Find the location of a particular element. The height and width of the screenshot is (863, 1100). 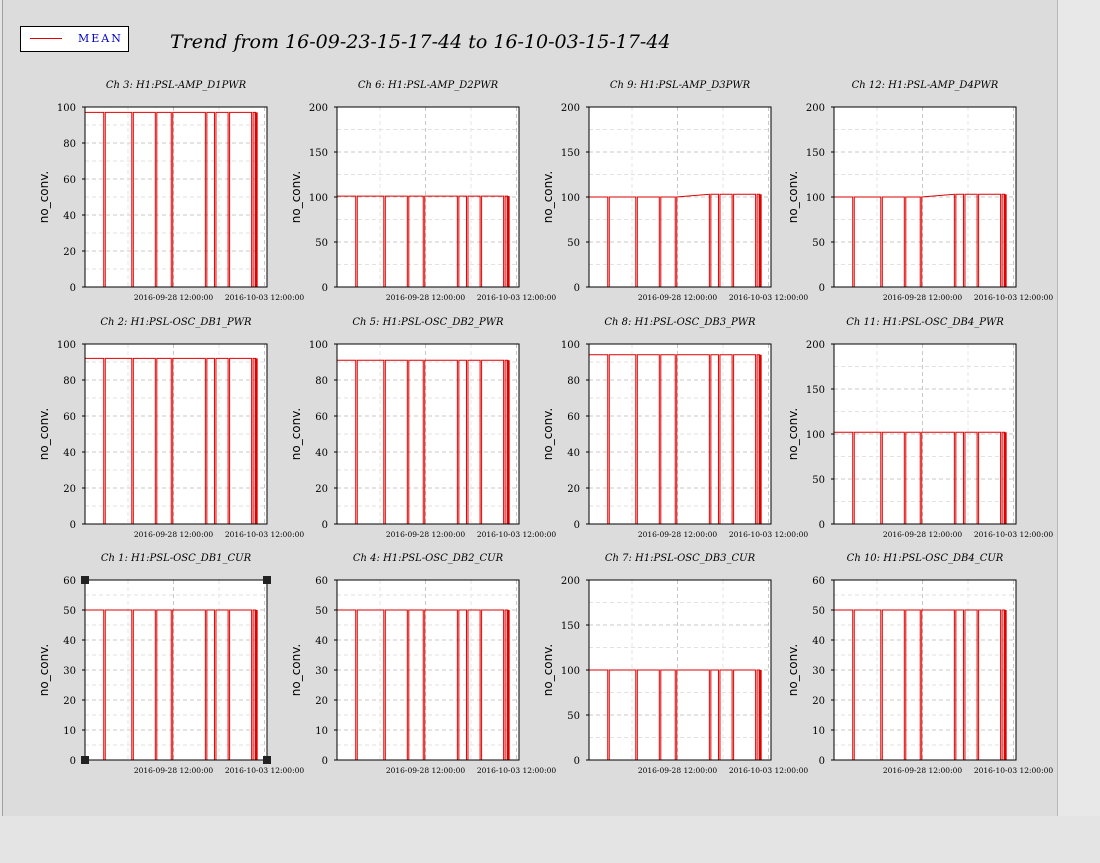

window-edge is located at coordinates (1078, 408).